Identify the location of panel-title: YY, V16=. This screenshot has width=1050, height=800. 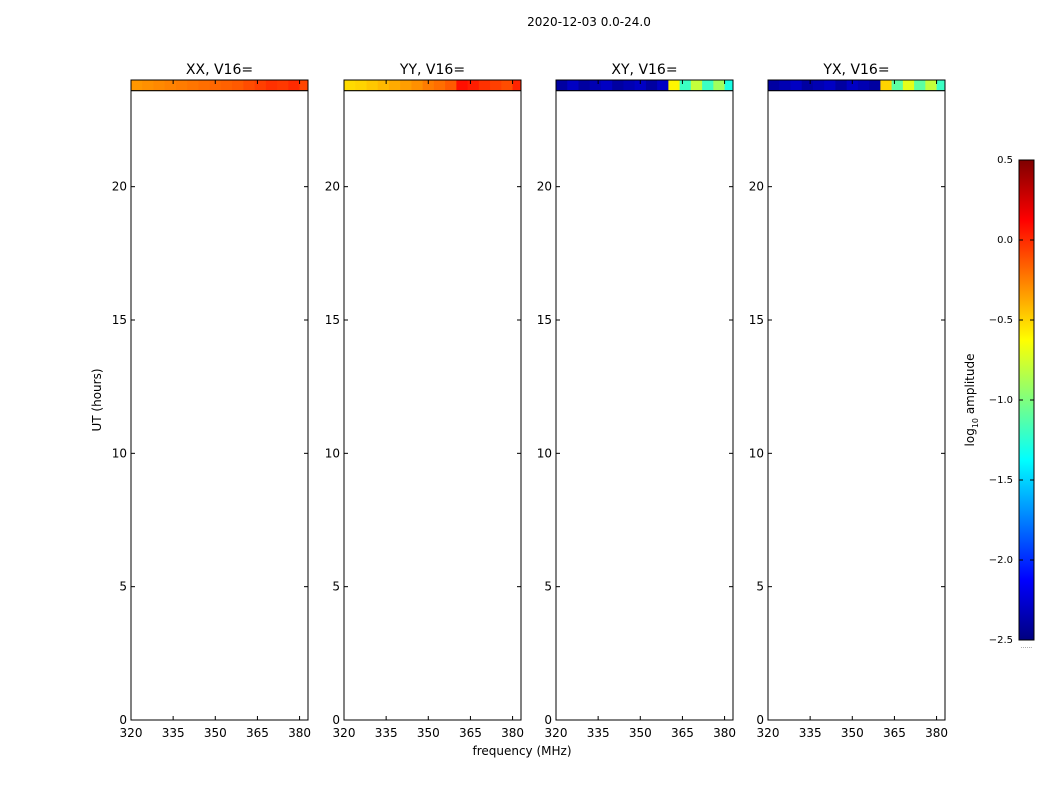
(432, 70).